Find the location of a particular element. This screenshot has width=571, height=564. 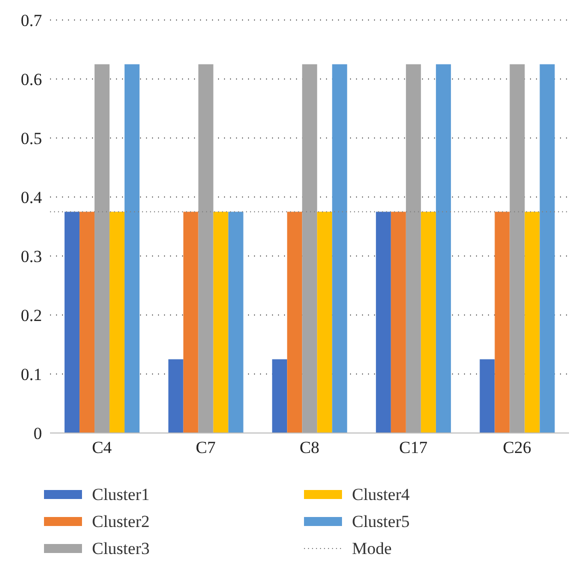

x-tick-label: C8 is located at coordinates (310, 448).